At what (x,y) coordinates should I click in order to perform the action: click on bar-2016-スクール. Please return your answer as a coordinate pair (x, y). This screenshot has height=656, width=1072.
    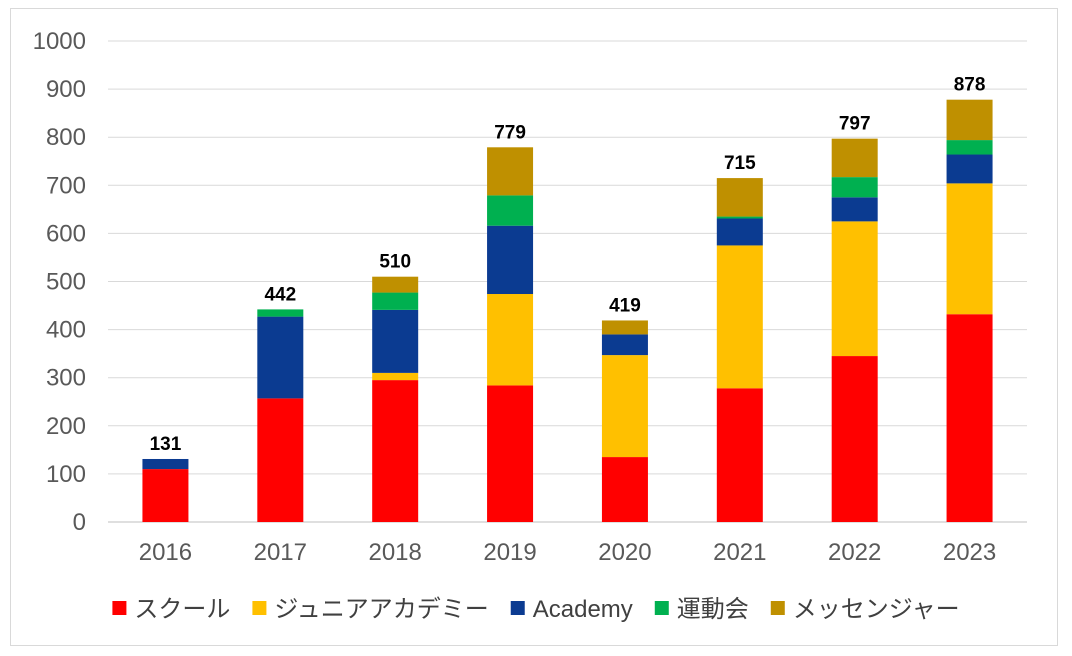
    Looking at the image, I should click on (165, 495).